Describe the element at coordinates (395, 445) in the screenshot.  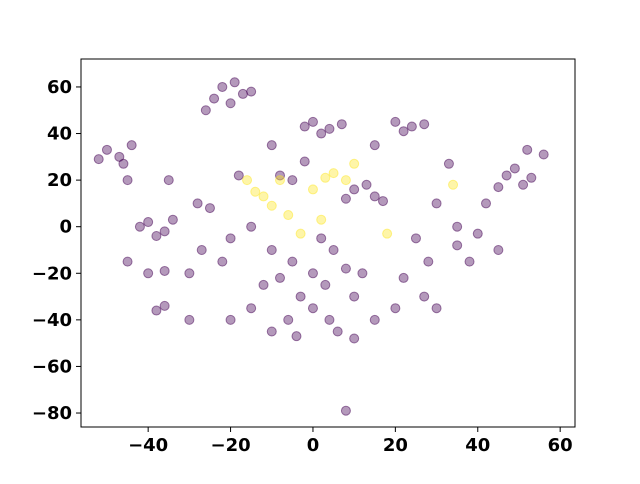
I see `x-tick-label: 20` at that location.